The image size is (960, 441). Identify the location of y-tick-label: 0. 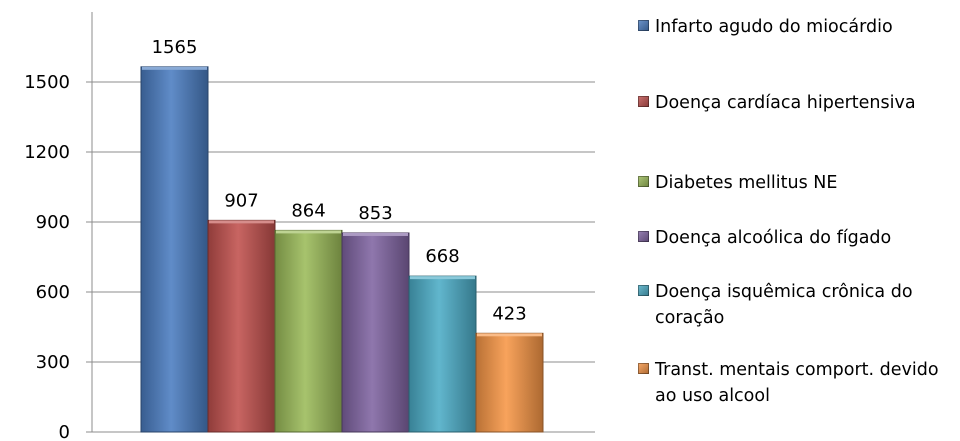
(64, 431).